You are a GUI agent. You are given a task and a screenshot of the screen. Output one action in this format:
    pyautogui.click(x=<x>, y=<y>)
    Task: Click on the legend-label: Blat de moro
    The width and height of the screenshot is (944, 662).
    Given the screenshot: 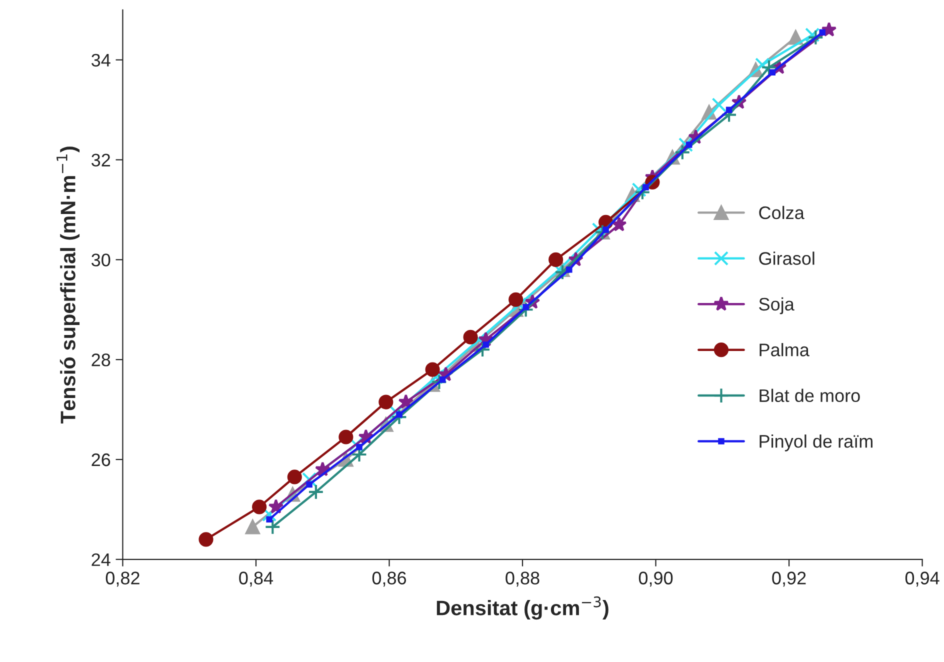 What is the action you would take?
    pyautogui.click(x=810, y=395)
    